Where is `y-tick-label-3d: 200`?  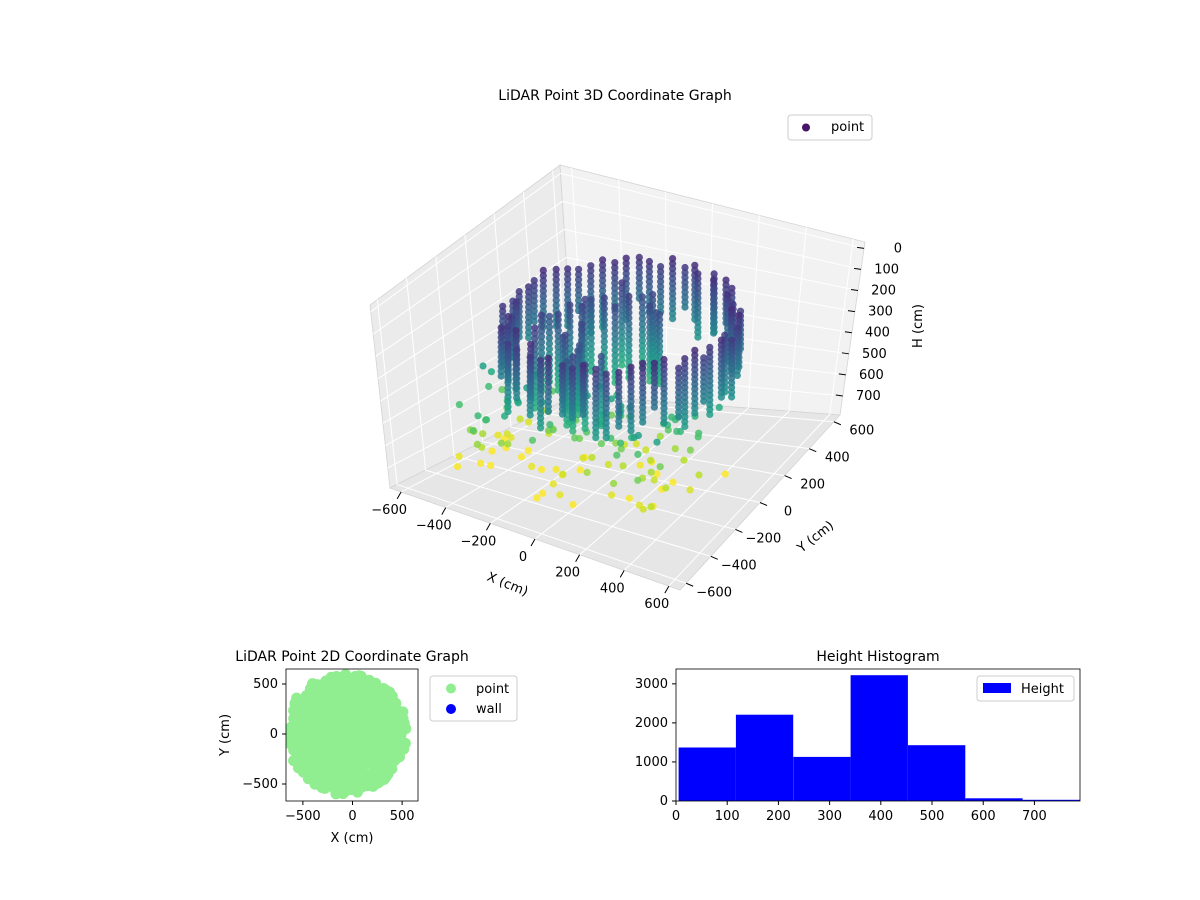 y-tick-label-3d: 200 is located at coordinates (812, 485).